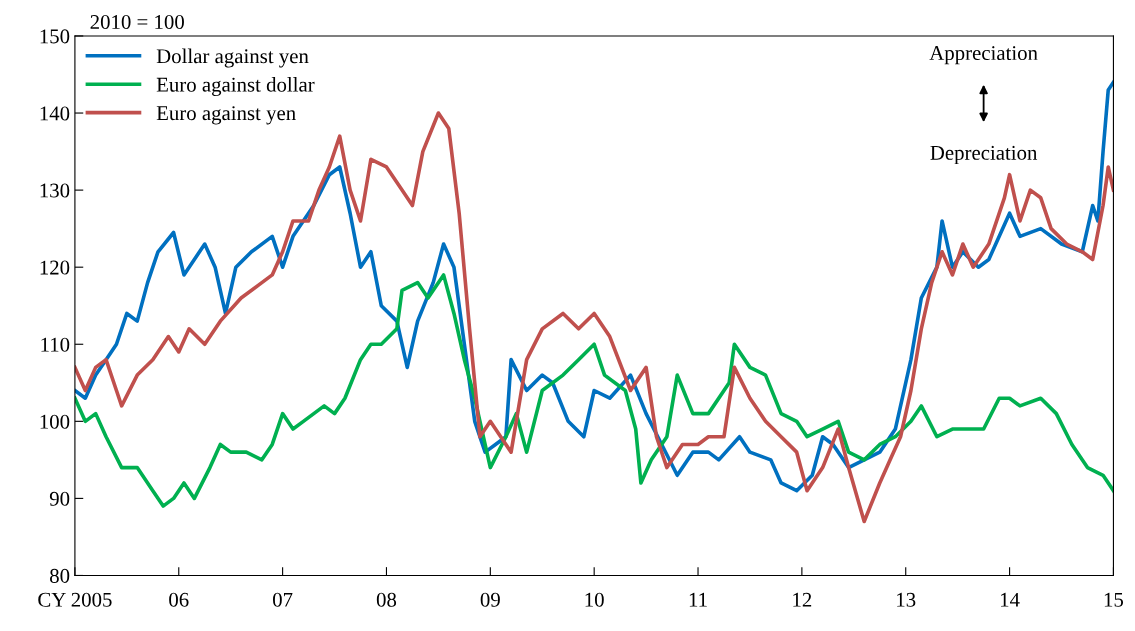 This screenshot has height=631, width=1135. What do you see at coordinates (75, 599) in the screenshot?
I see `x-tick-label: CY 2005` at bounding box center [75, 599].